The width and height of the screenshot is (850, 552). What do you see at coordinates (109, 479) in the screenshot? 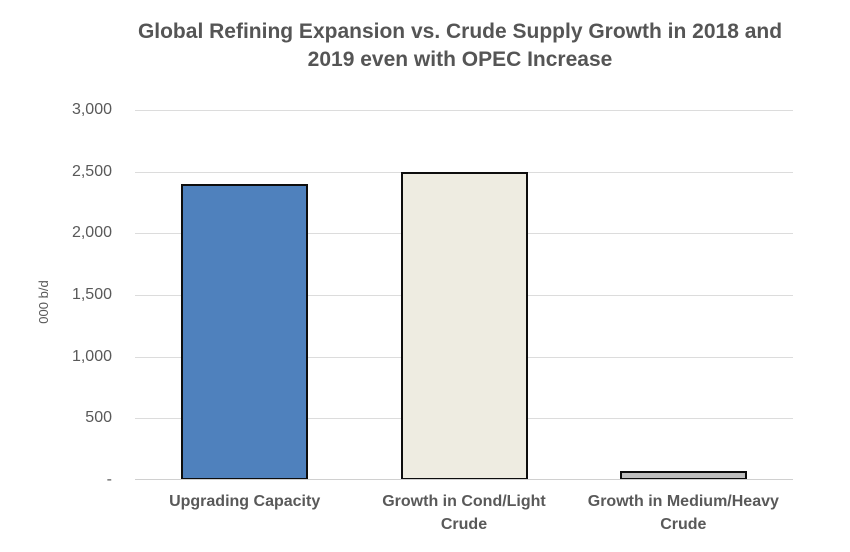
I see `y-tick-label-0: -` at bounding box center [109, 479].